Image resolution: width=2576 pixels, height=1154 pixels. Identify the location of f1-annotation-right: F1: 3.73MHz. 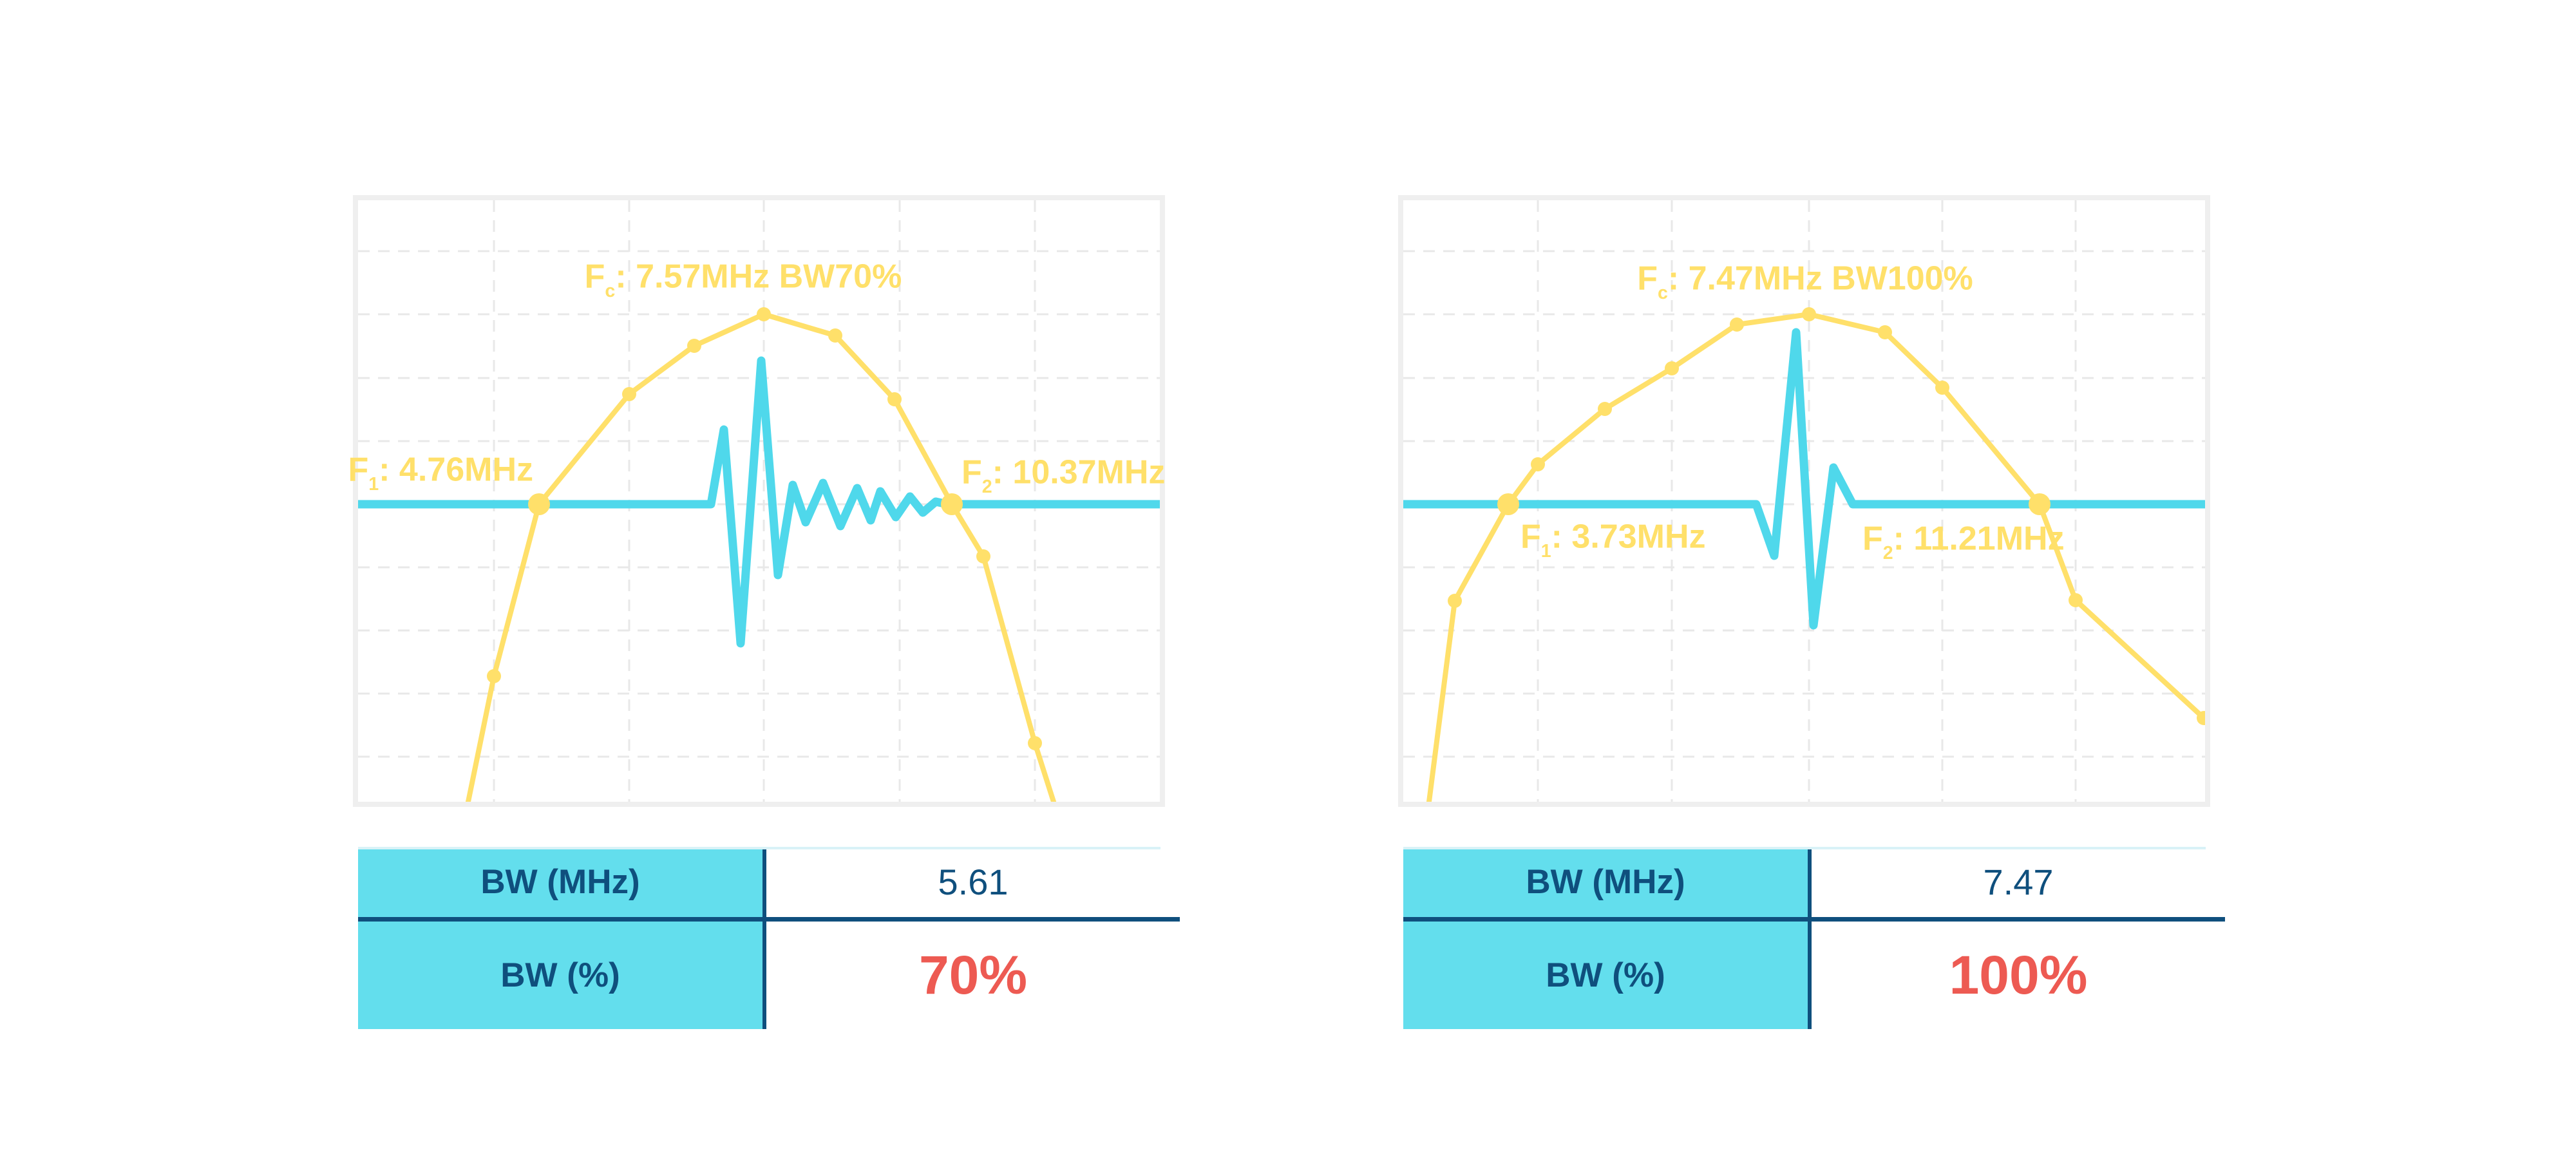
(1613, 540).